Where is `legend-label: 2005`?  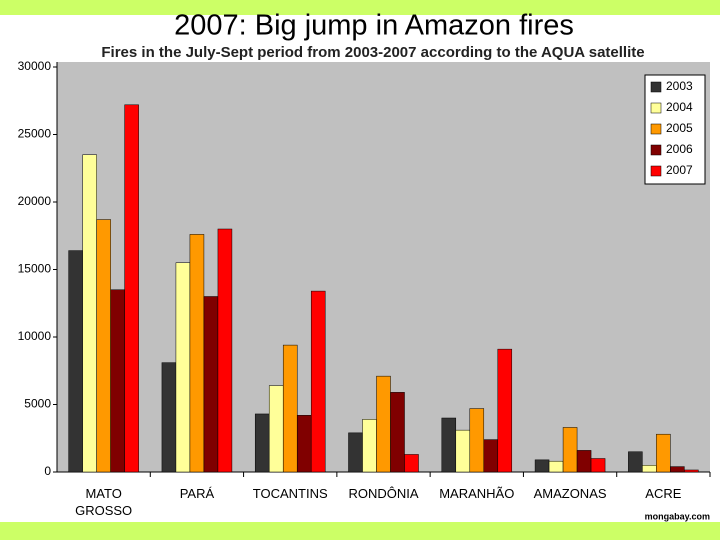
legend-label: 2005 is located at coordinates (679, 128).